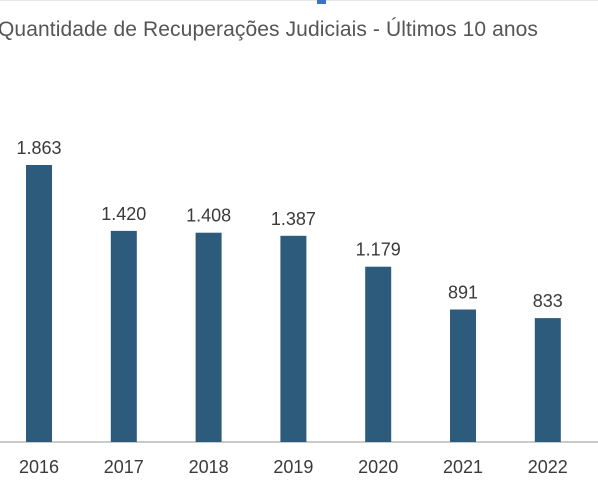  Describe the element at coordinates (463, 293) in the screenshot. I see `value-label-2021: 891` at that location.